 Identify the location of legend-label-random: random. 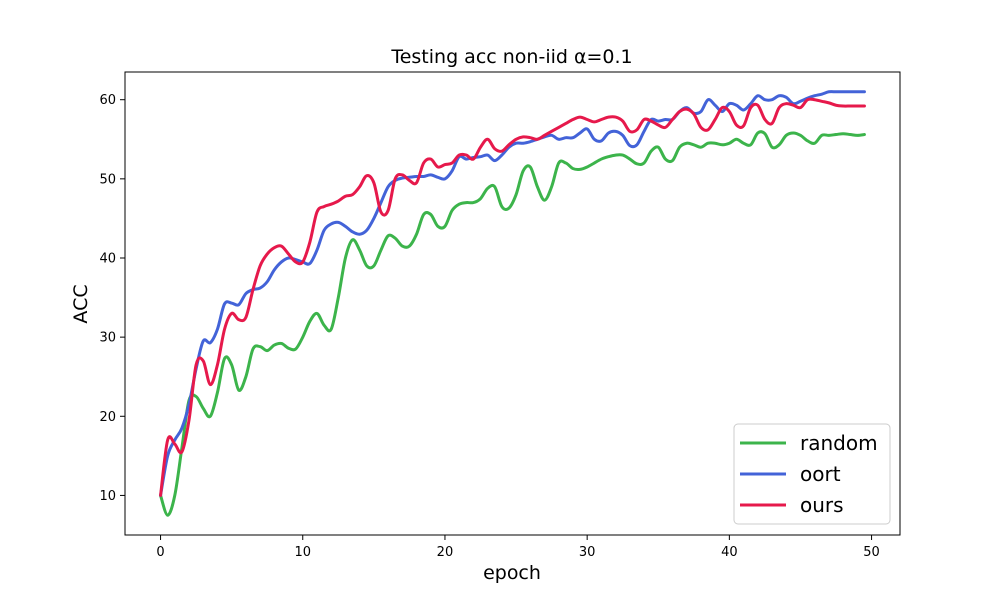
(839, 443).